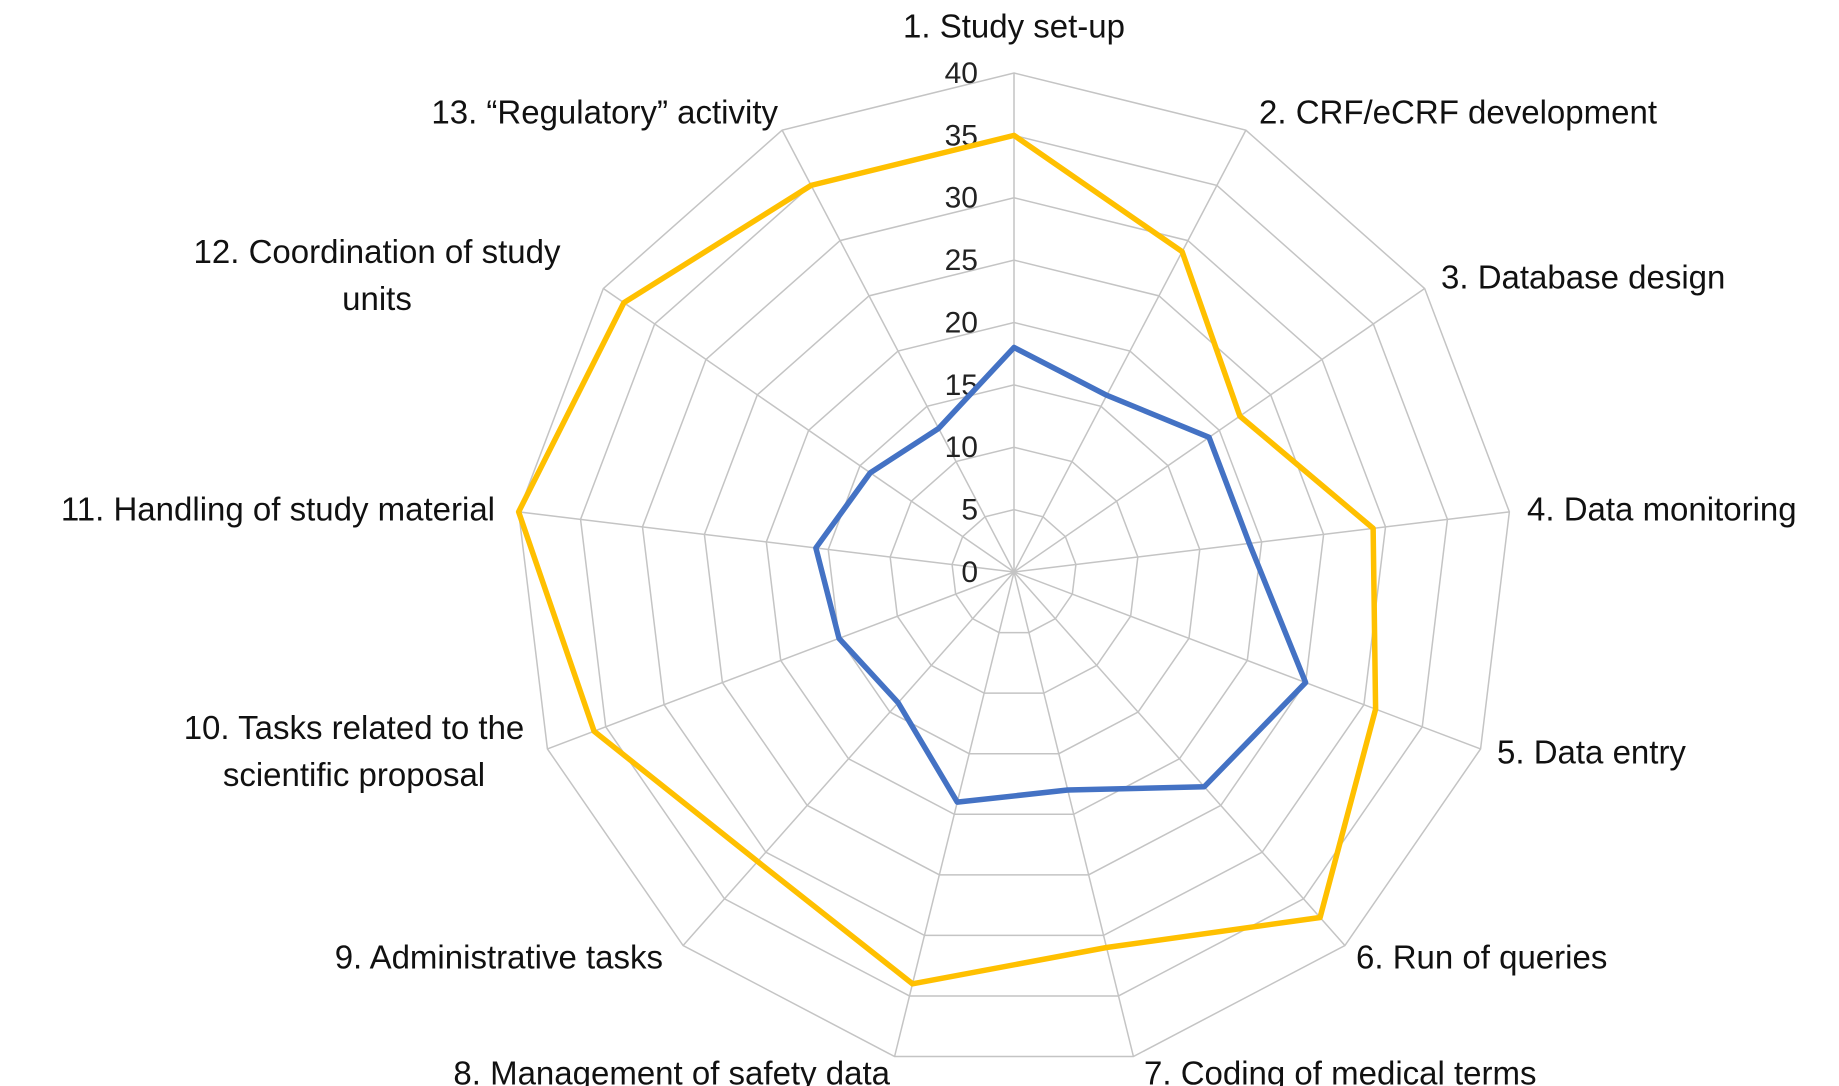 Image resolution: width=1839 pixels, height=1086 pixels. I want to click on category-label: 3. Database design, so click(1583, 277).